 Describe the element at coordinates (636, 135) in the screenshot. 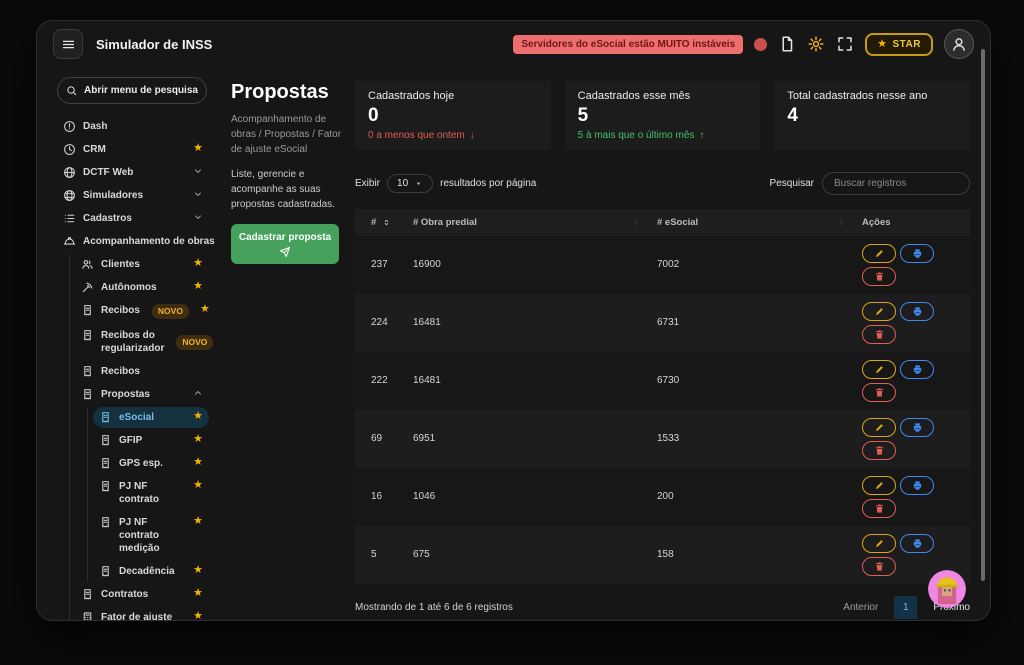

I see `stat-delta-text: 5 à mais que o último mês` at that location.